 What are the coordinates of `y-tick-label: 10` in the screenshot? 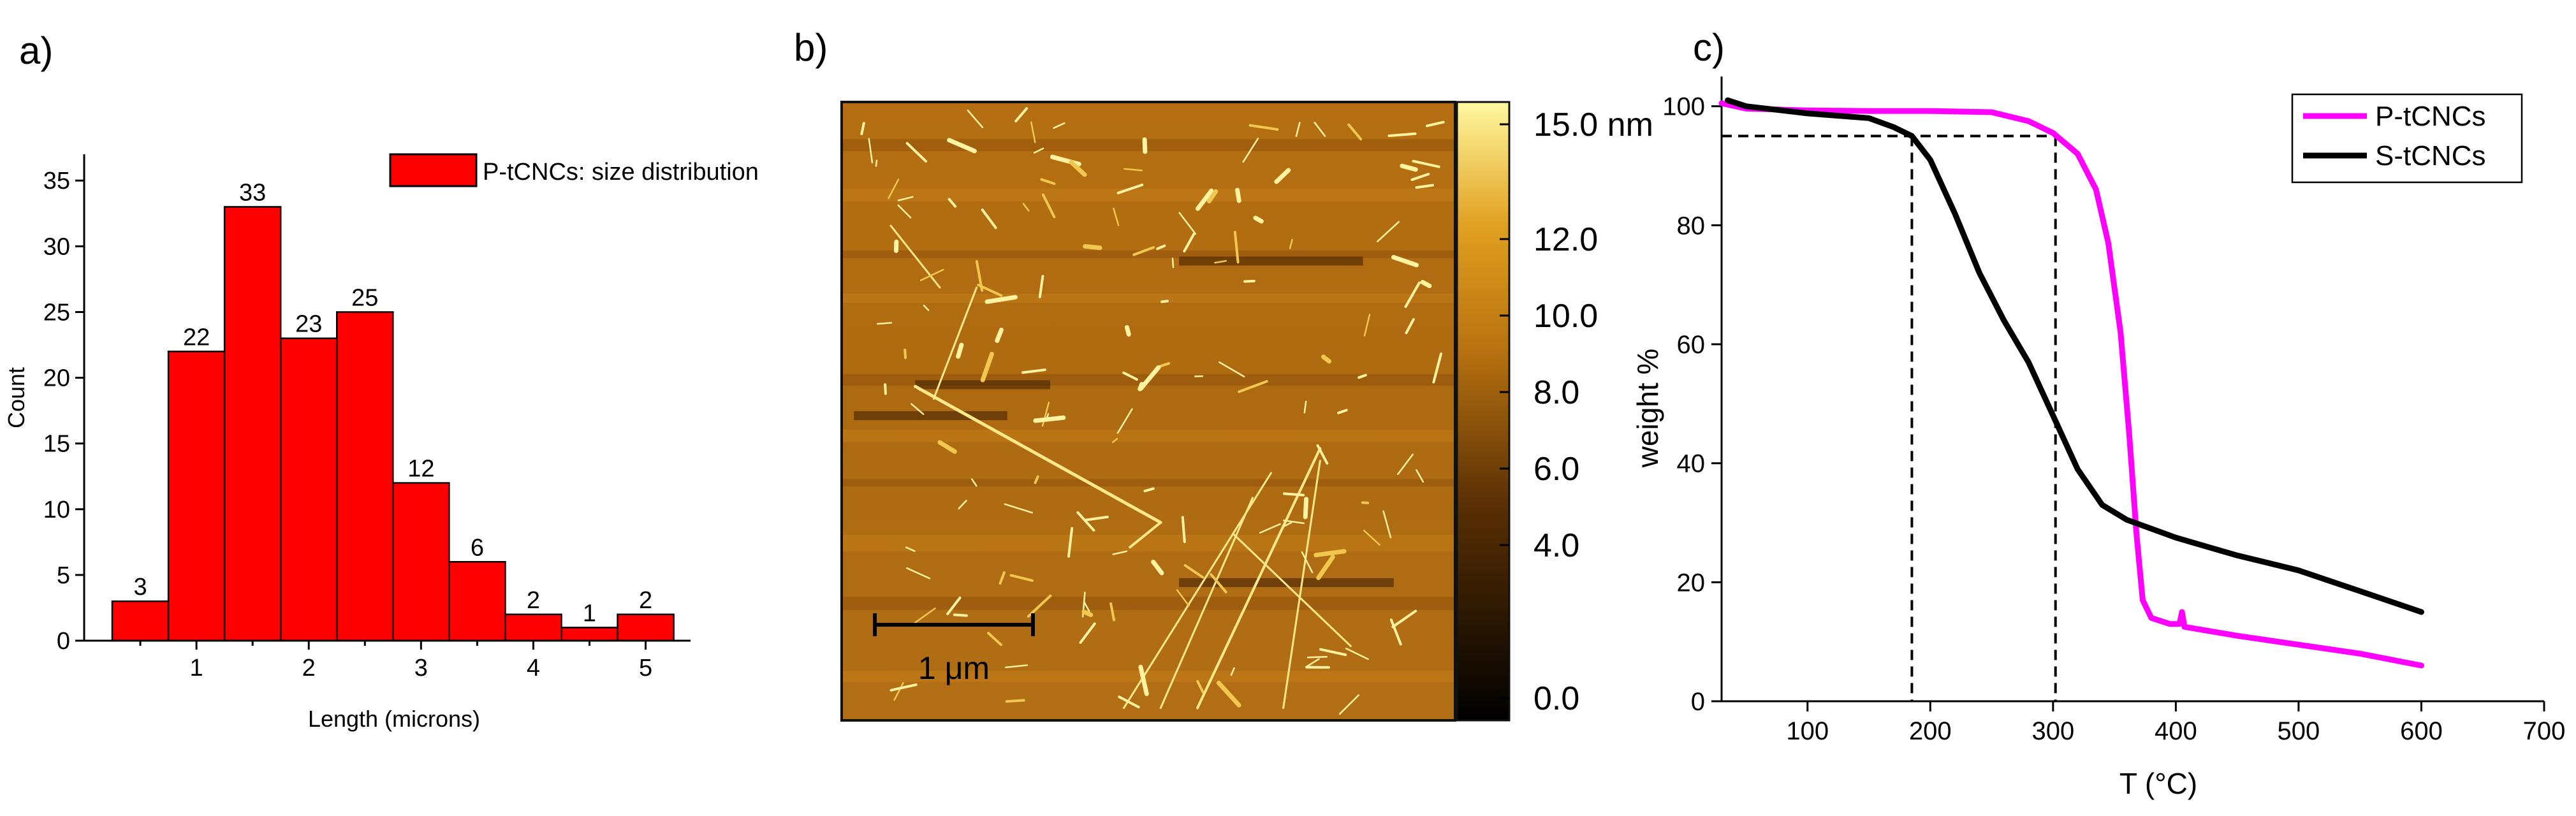 It's located at (56, 510).